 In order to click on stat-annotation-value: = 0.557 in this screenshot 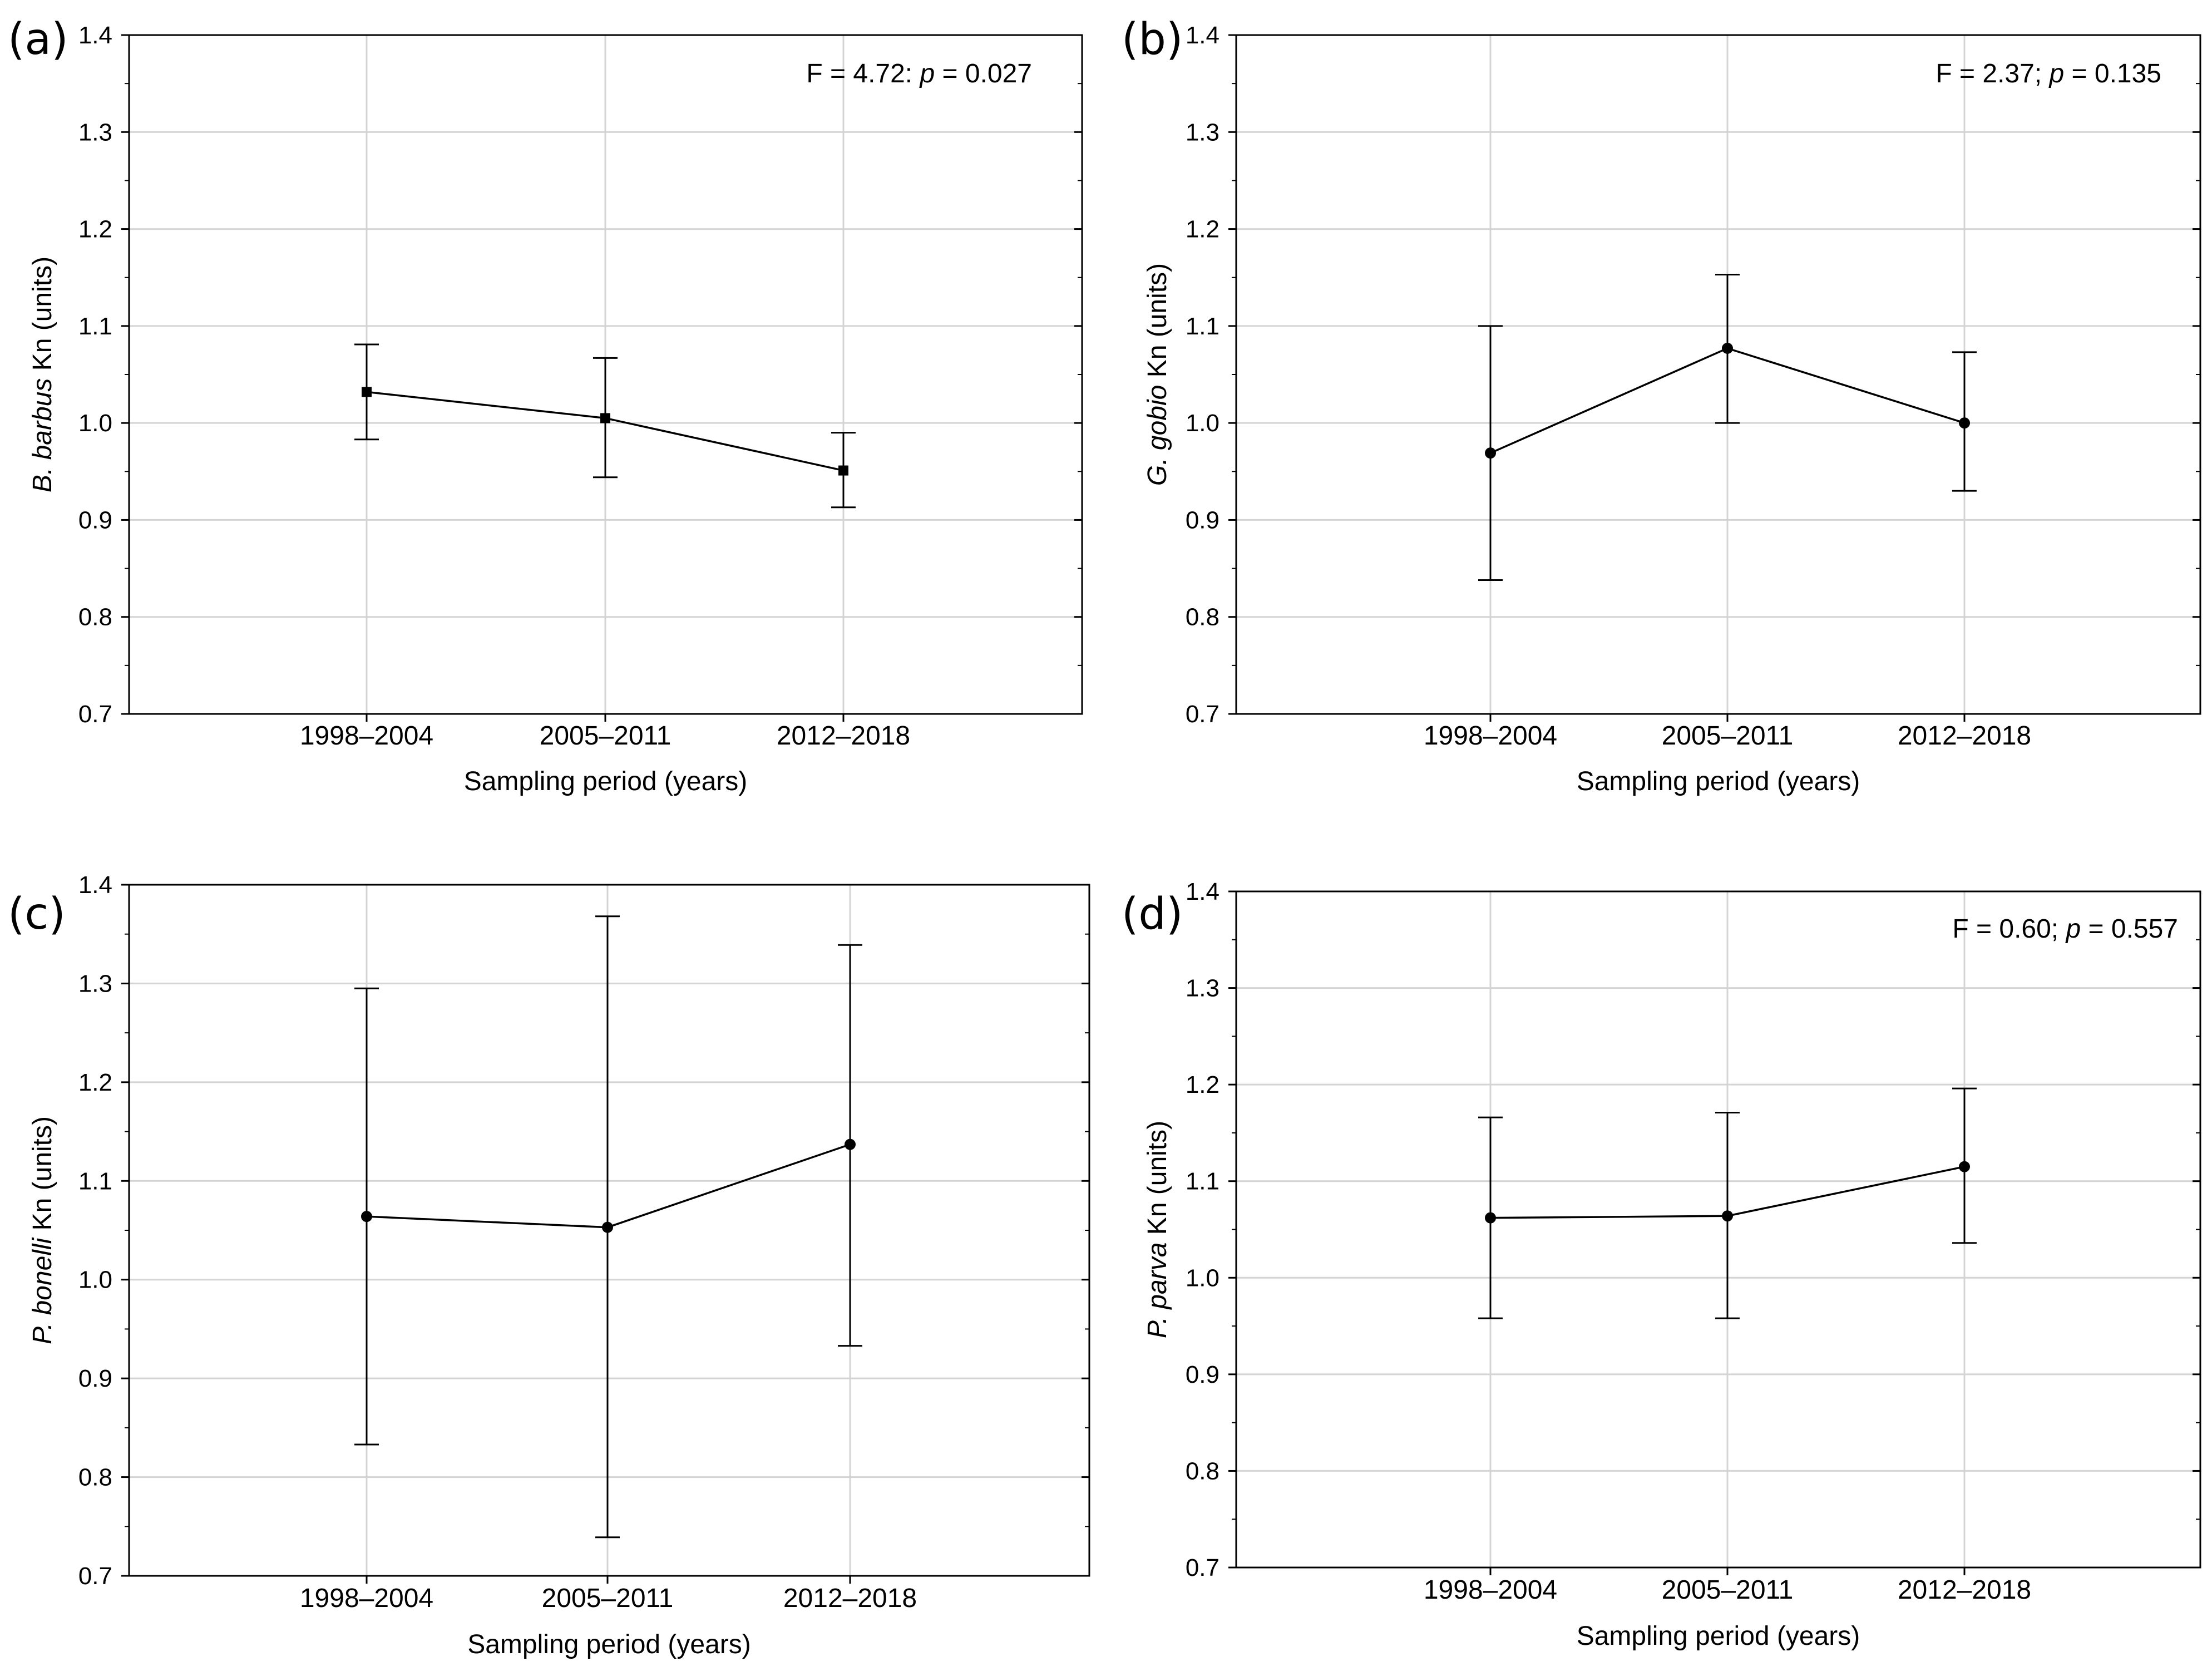, I will do `click(2129, 929)`.